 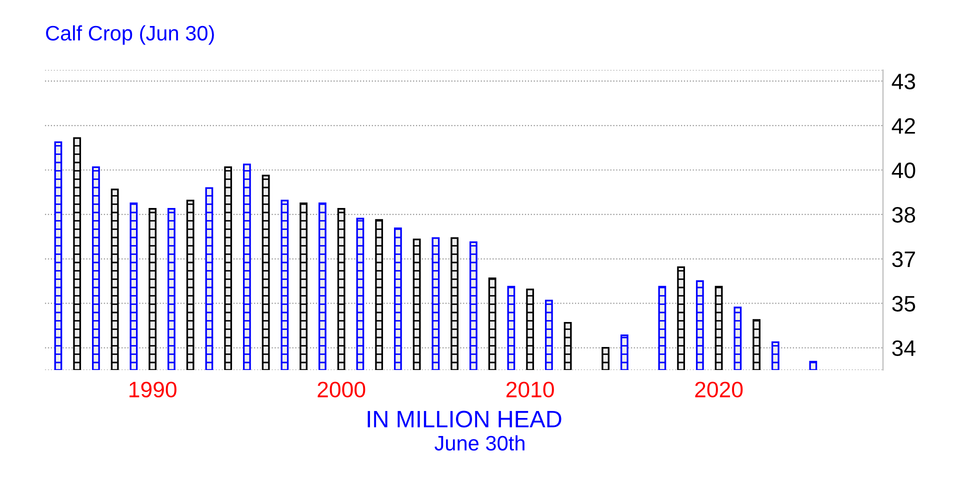 What do you see at coordinates (904, 170) in the screenshot?
I see `y-tick-label: 40` at bounding box center [904, 170].